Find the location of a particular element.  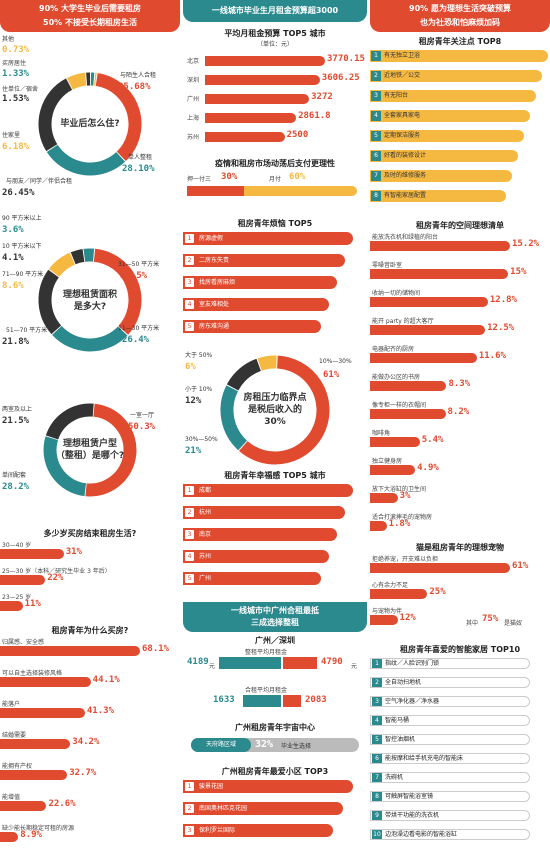

city-label: 北京 is located at coordinates (193, 61).